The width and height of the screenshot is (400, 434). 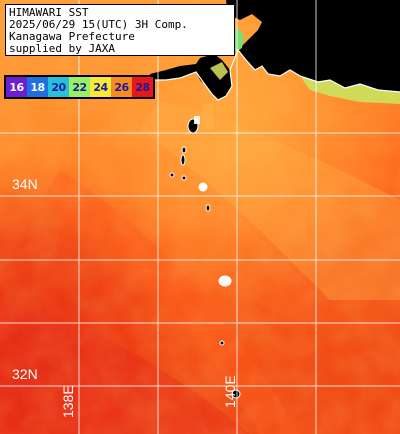 What do you see at coordinates (49, 12) in the screenshot?
I see `title-line-1: HIMAWARI SST` at bounding box center [49, 12].